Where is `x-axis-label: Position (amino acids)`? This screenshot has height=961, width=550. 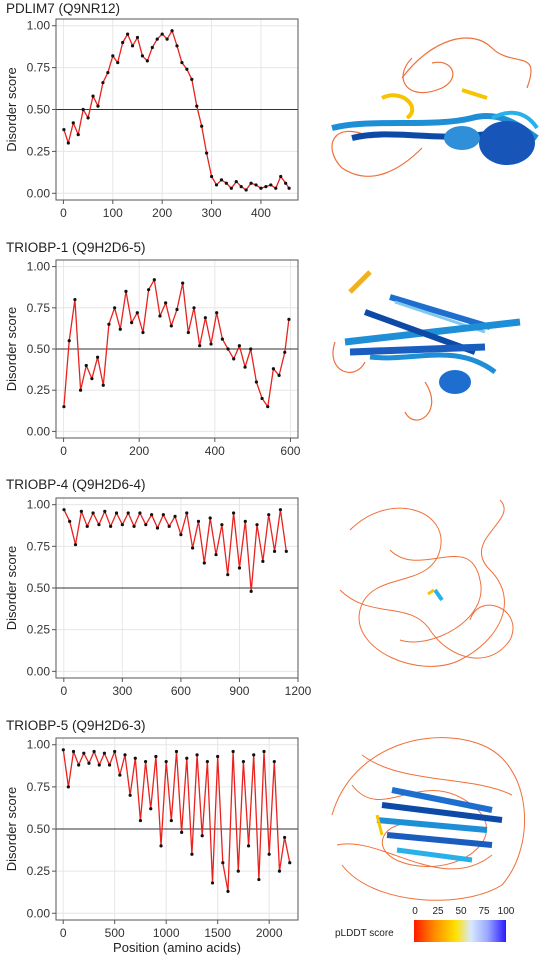
x-axis-label: Position (amino acids) is located at coordinates (177, 947).